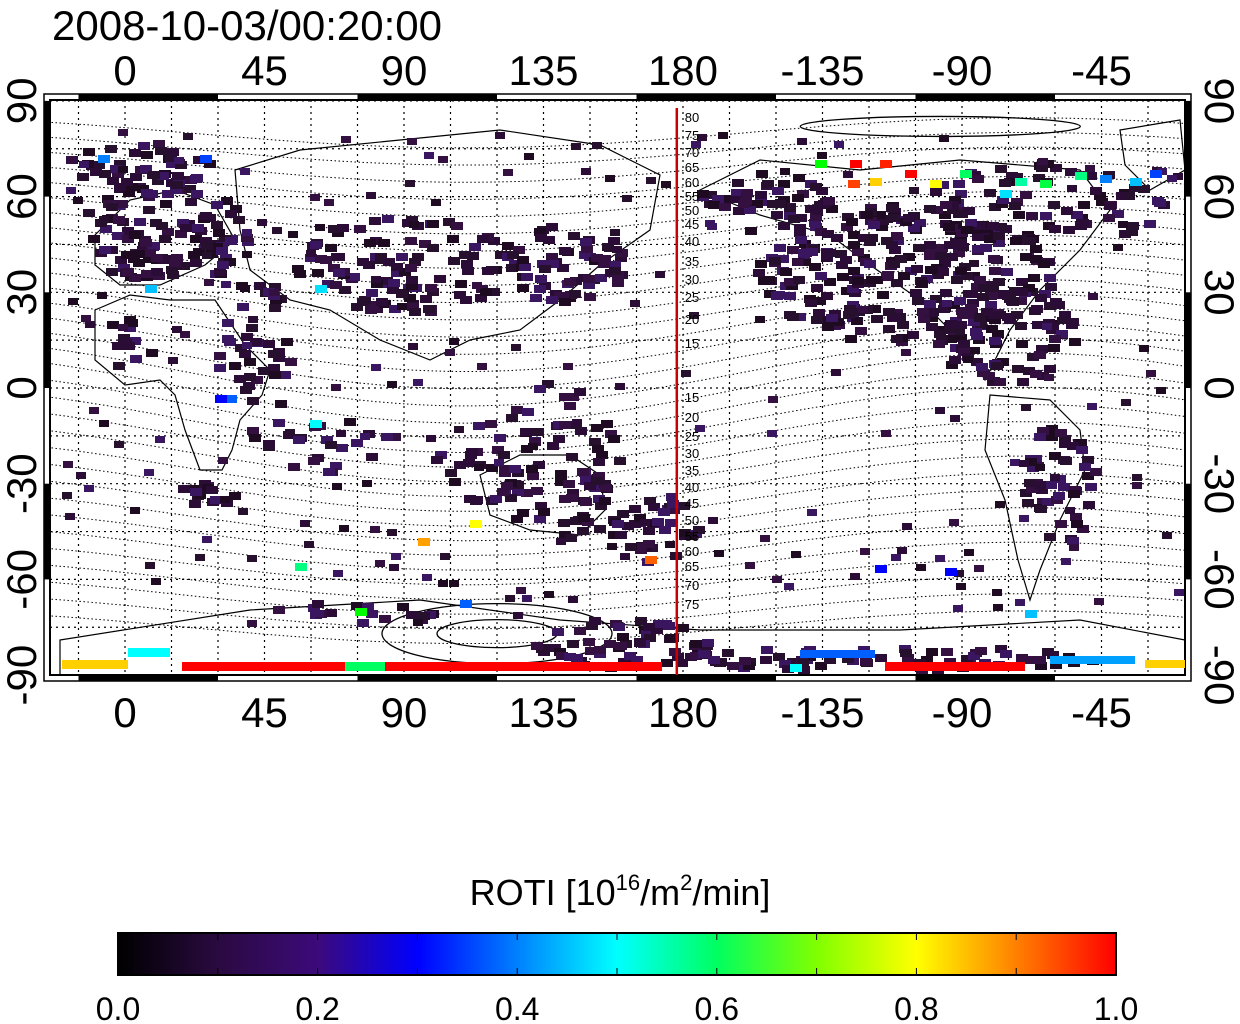 The width and height of the screenshot is (1240, 1024). Describe the element at coordinates (692, 319) in the screenshot. I see `contour-label: 20` at that location.